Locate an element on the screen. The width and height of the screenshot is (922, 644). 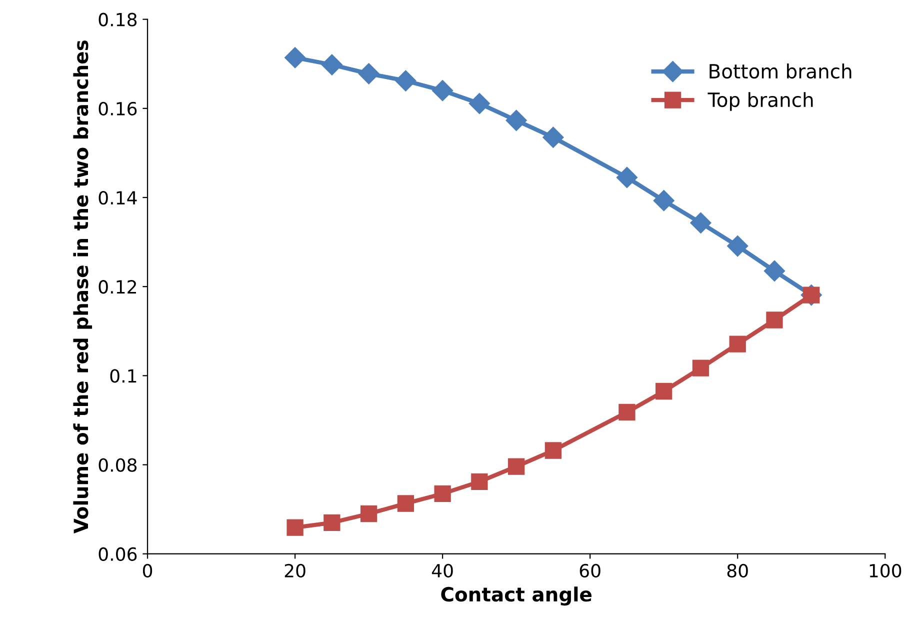
y-tick-label: 0.06 is located at coordinates (117, 554).